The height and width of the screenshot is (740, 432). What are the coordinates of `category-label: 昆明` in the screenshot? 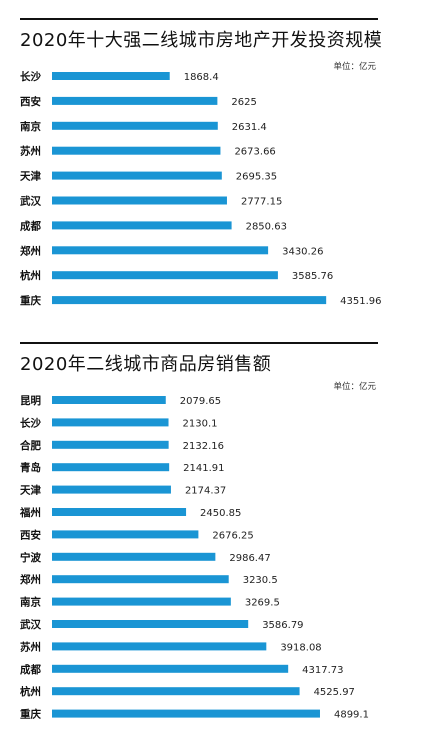 It's located at (30, 401).